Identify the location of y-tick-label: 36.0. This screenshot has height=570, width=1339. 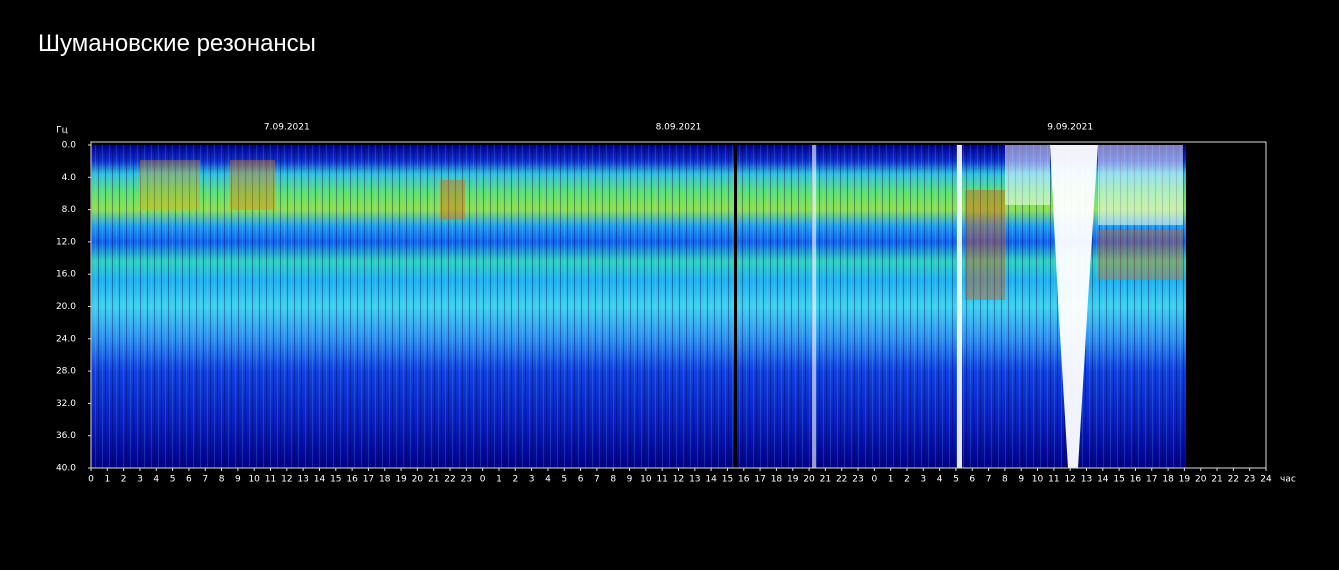
(66, 436).